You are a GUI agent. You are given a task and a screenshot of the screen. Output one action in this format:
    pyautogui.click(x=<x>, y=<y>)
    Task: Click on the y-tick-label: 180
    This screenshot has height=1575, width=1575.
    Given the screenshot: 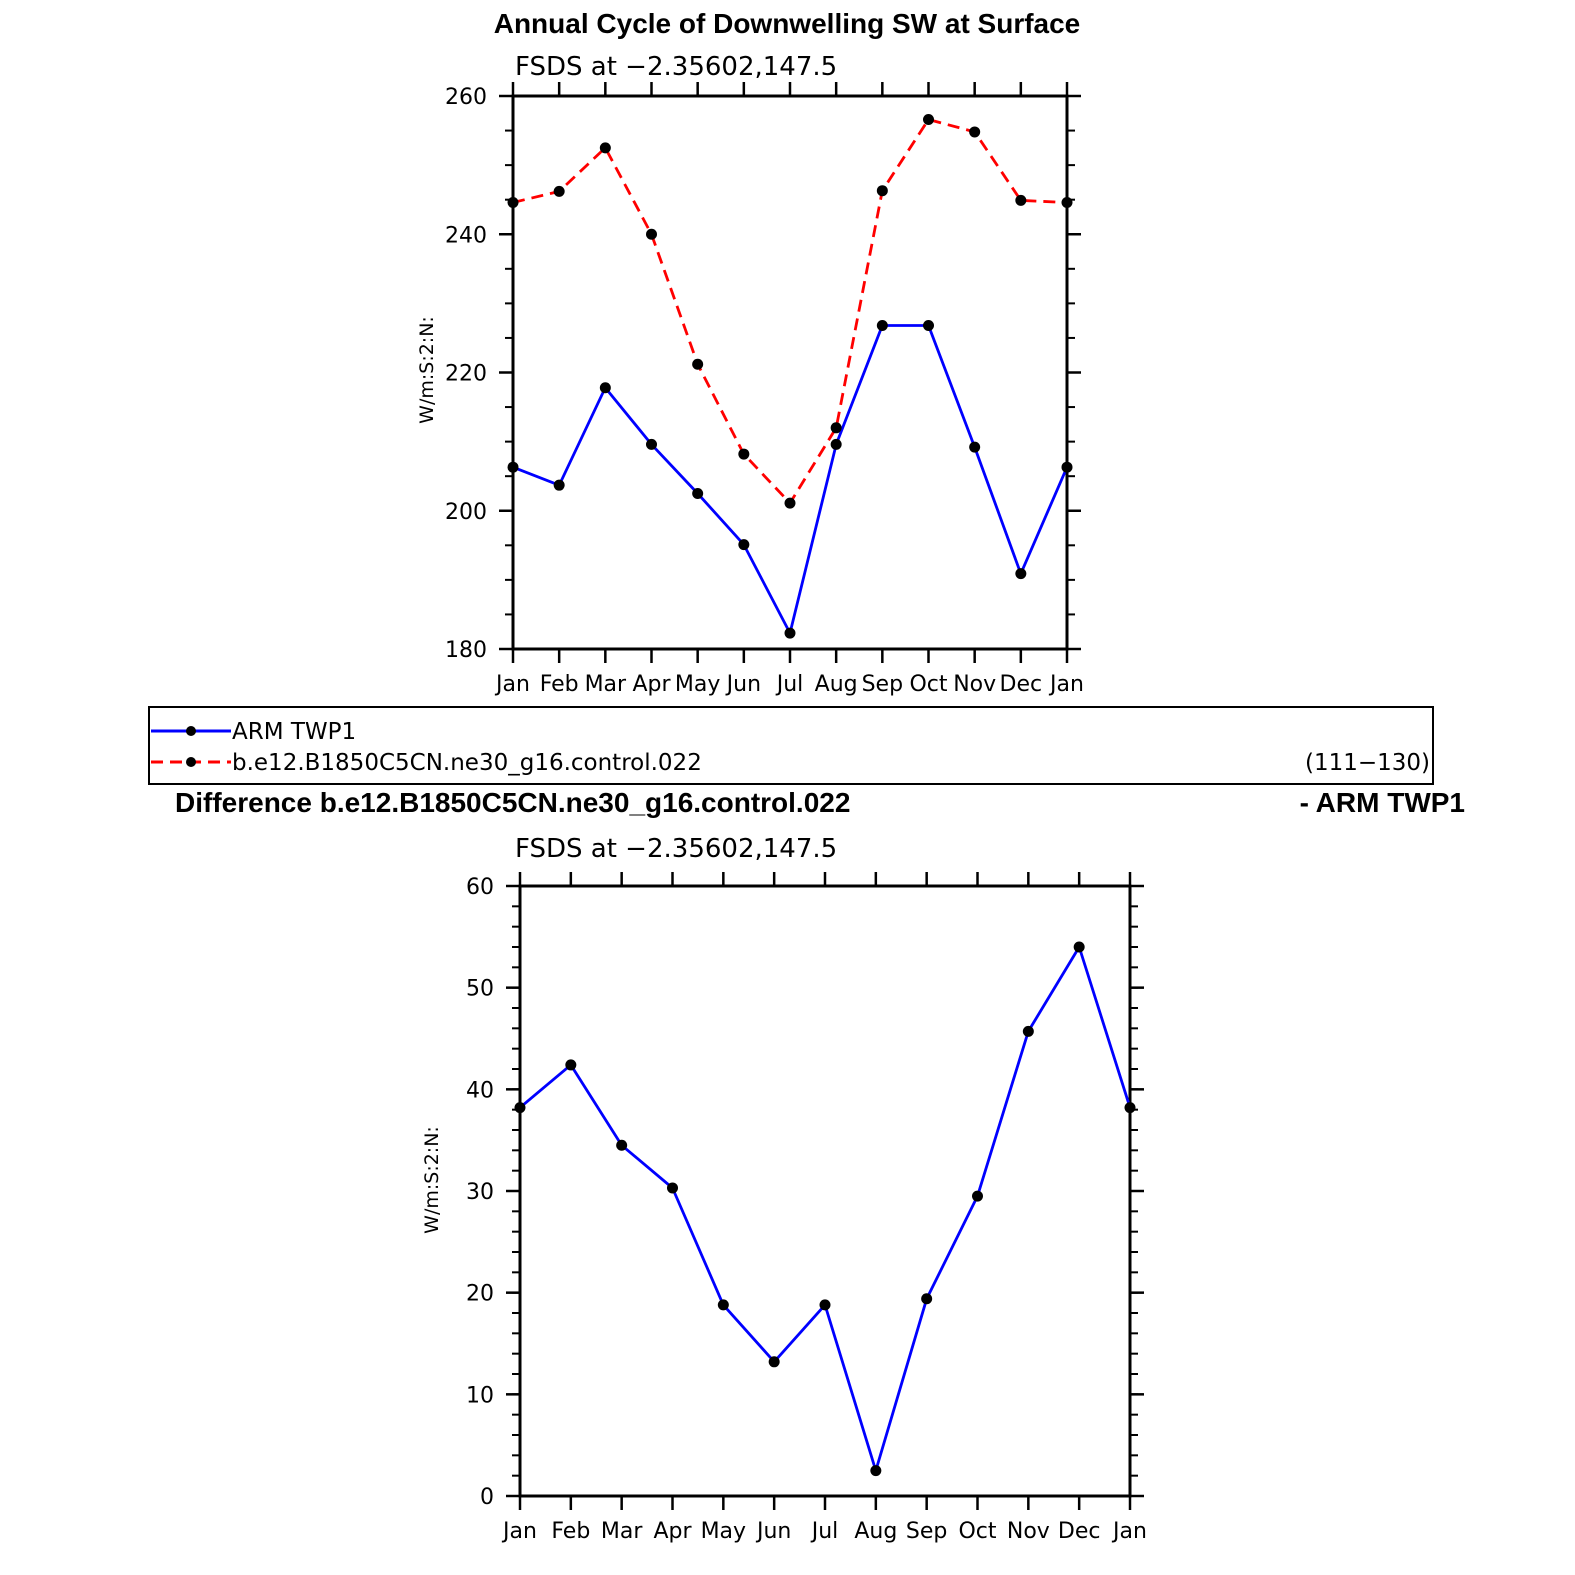 What is the action you would take?
    pyautogui.click(x=466, y=650)
    